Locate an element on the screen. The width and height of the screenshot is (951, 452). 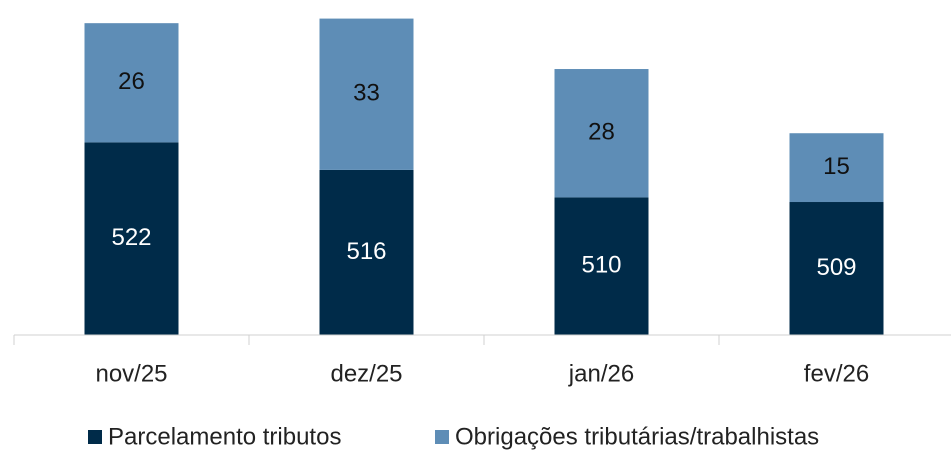
data-label: 15 is located at coordinates (836, 166).